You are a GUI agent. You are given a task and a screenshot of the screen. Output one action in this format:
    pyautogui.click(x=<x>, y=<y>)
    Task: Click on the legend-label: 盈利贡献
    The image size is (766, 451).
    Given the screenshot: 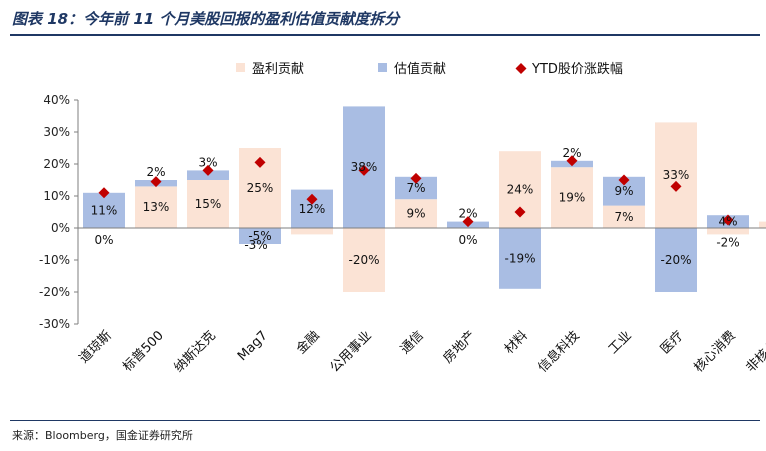 What is the action you would take?
    pyautogui.click(x=278, y=69)
    